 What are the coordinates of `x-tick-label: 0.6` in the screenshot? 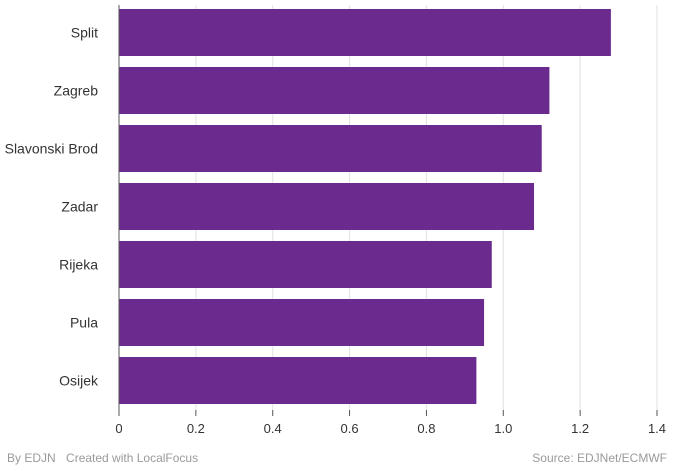 It's located at (350, 428).